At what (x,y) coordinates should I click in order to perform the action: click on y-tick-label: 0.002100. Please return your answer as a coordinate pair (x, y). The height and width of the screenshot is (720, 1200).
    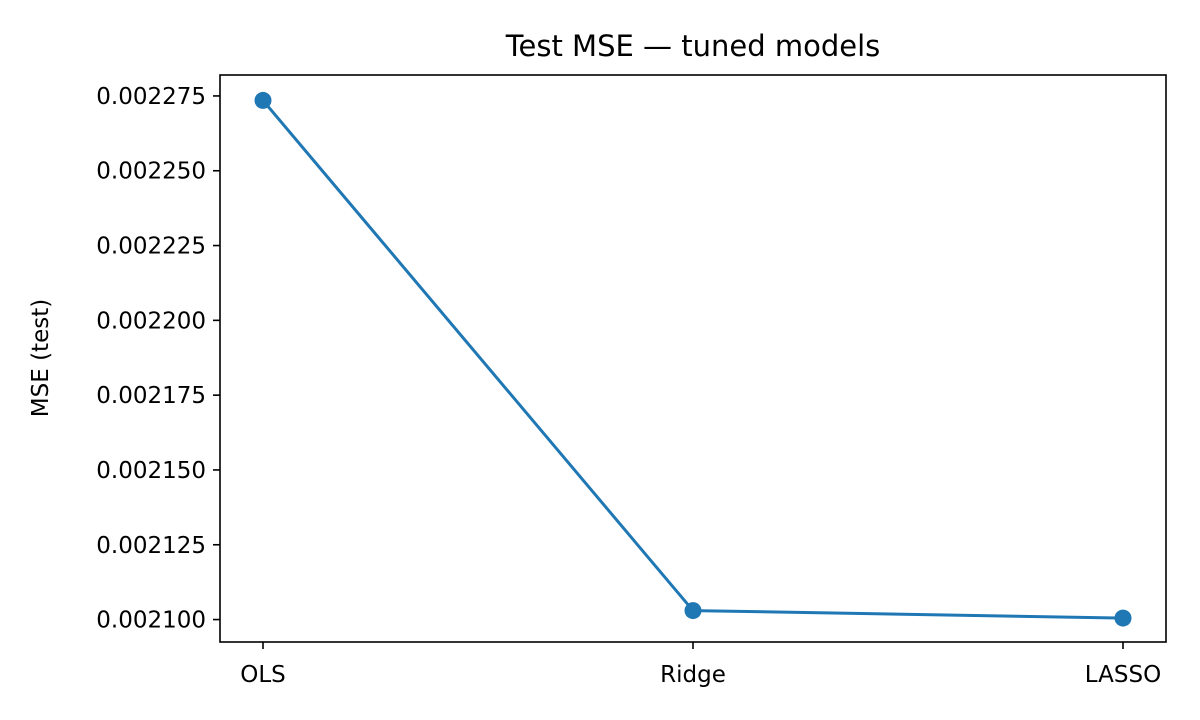
    Looking at the image, I should click on (151, 621).